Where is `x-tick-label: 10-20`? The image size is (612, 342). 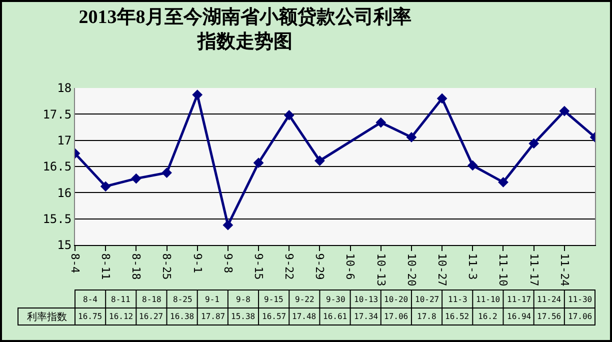
x-tick-label: 10-20 is located at coordinates (411, 269).